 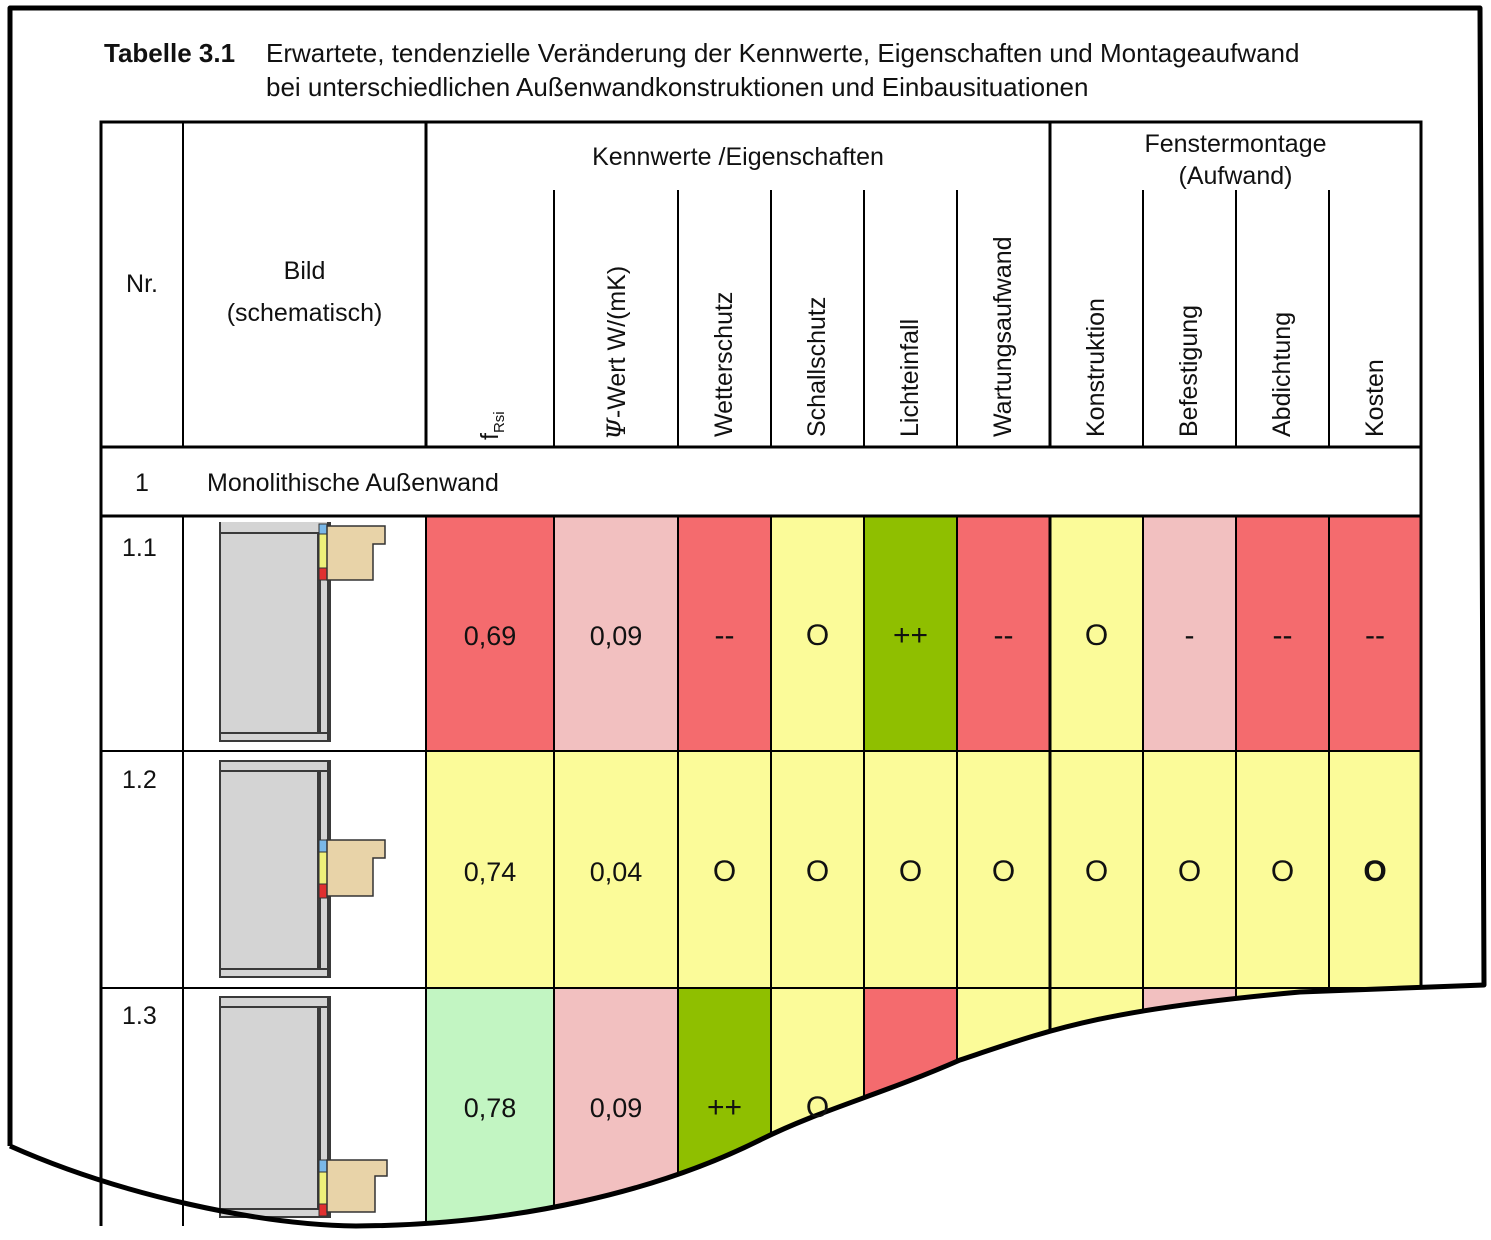 What do you see at coordinates (139, 780) in the screenshot?
I see `row-nr-1-2: 1.2` at bounding box center [139, 780].